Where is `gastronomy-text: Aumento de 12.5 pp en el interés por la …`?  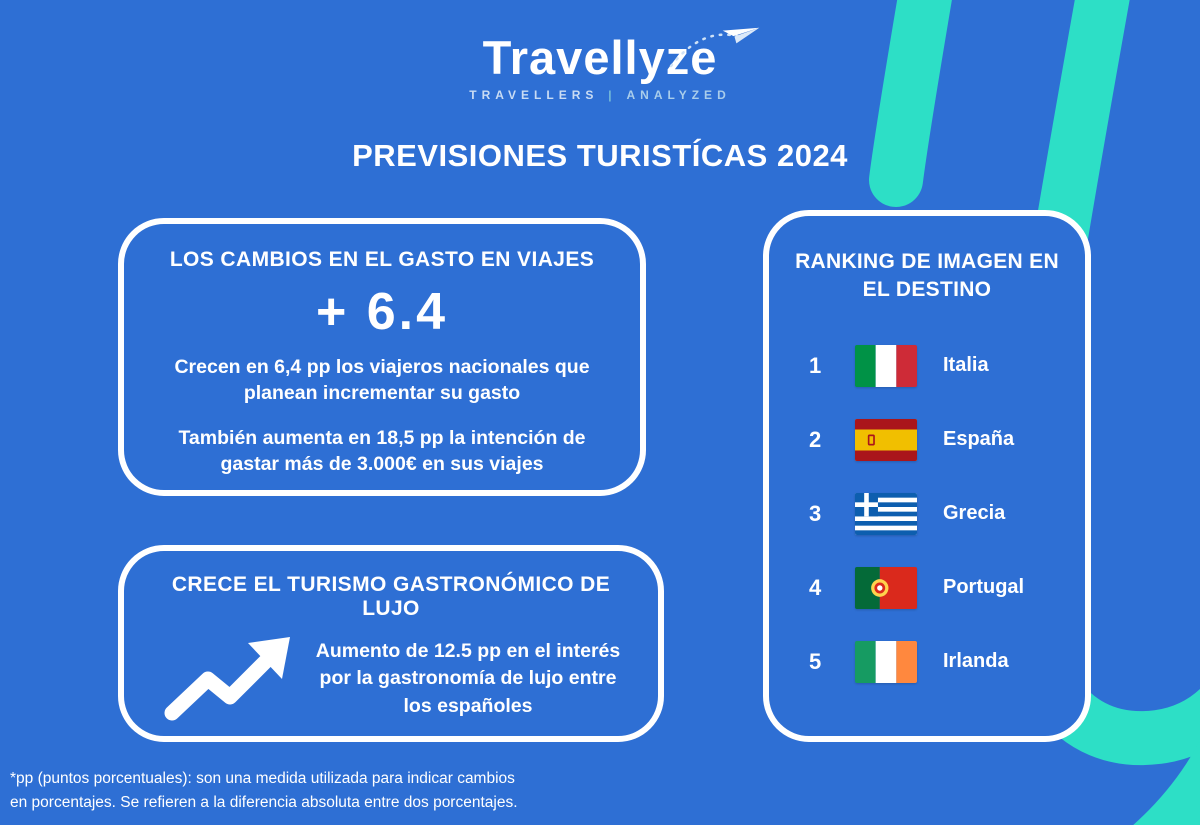 gastronomy-text: Aumento de 12.5 pp en el interés por la … is located at coordinates (468, 678).